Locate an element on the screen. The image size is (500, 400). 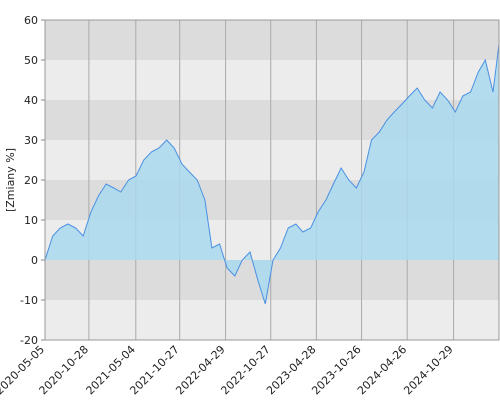
y-tick-label: 30 is located at coordinates (31, 140).